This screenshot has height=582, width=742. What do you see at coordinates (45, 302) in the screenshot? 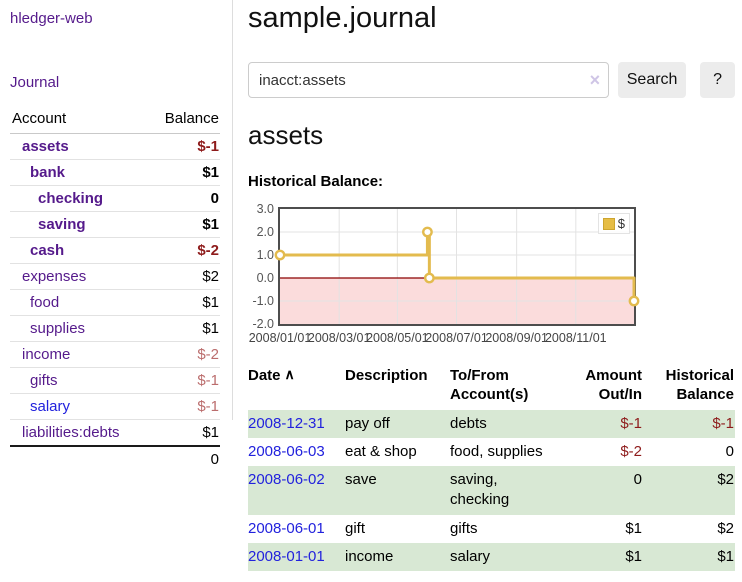
I see `account-link-food: food` at bounding box center [45, 302].